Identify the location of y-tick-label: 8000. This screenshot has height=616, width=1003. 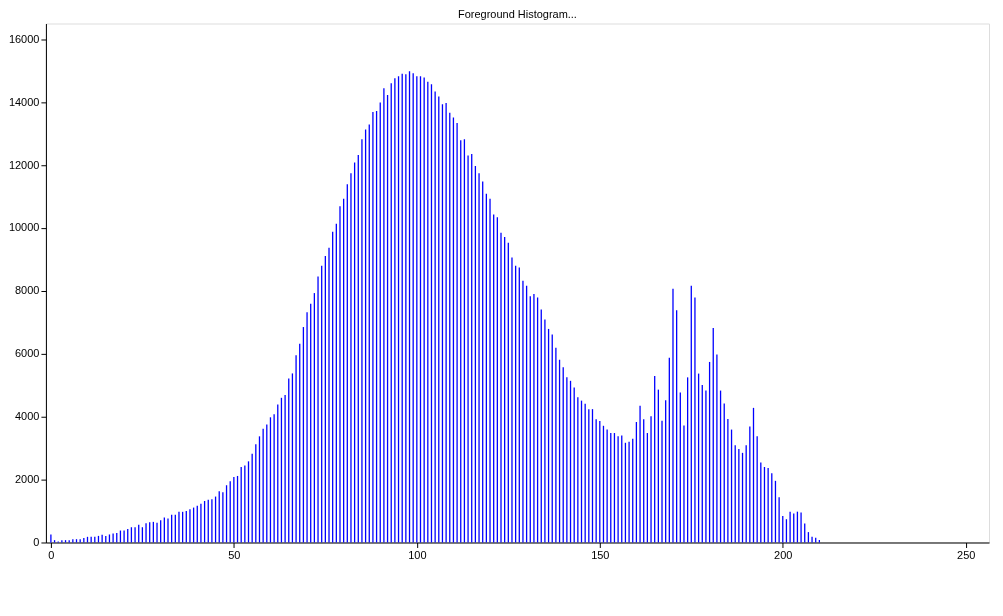
(27, 290).